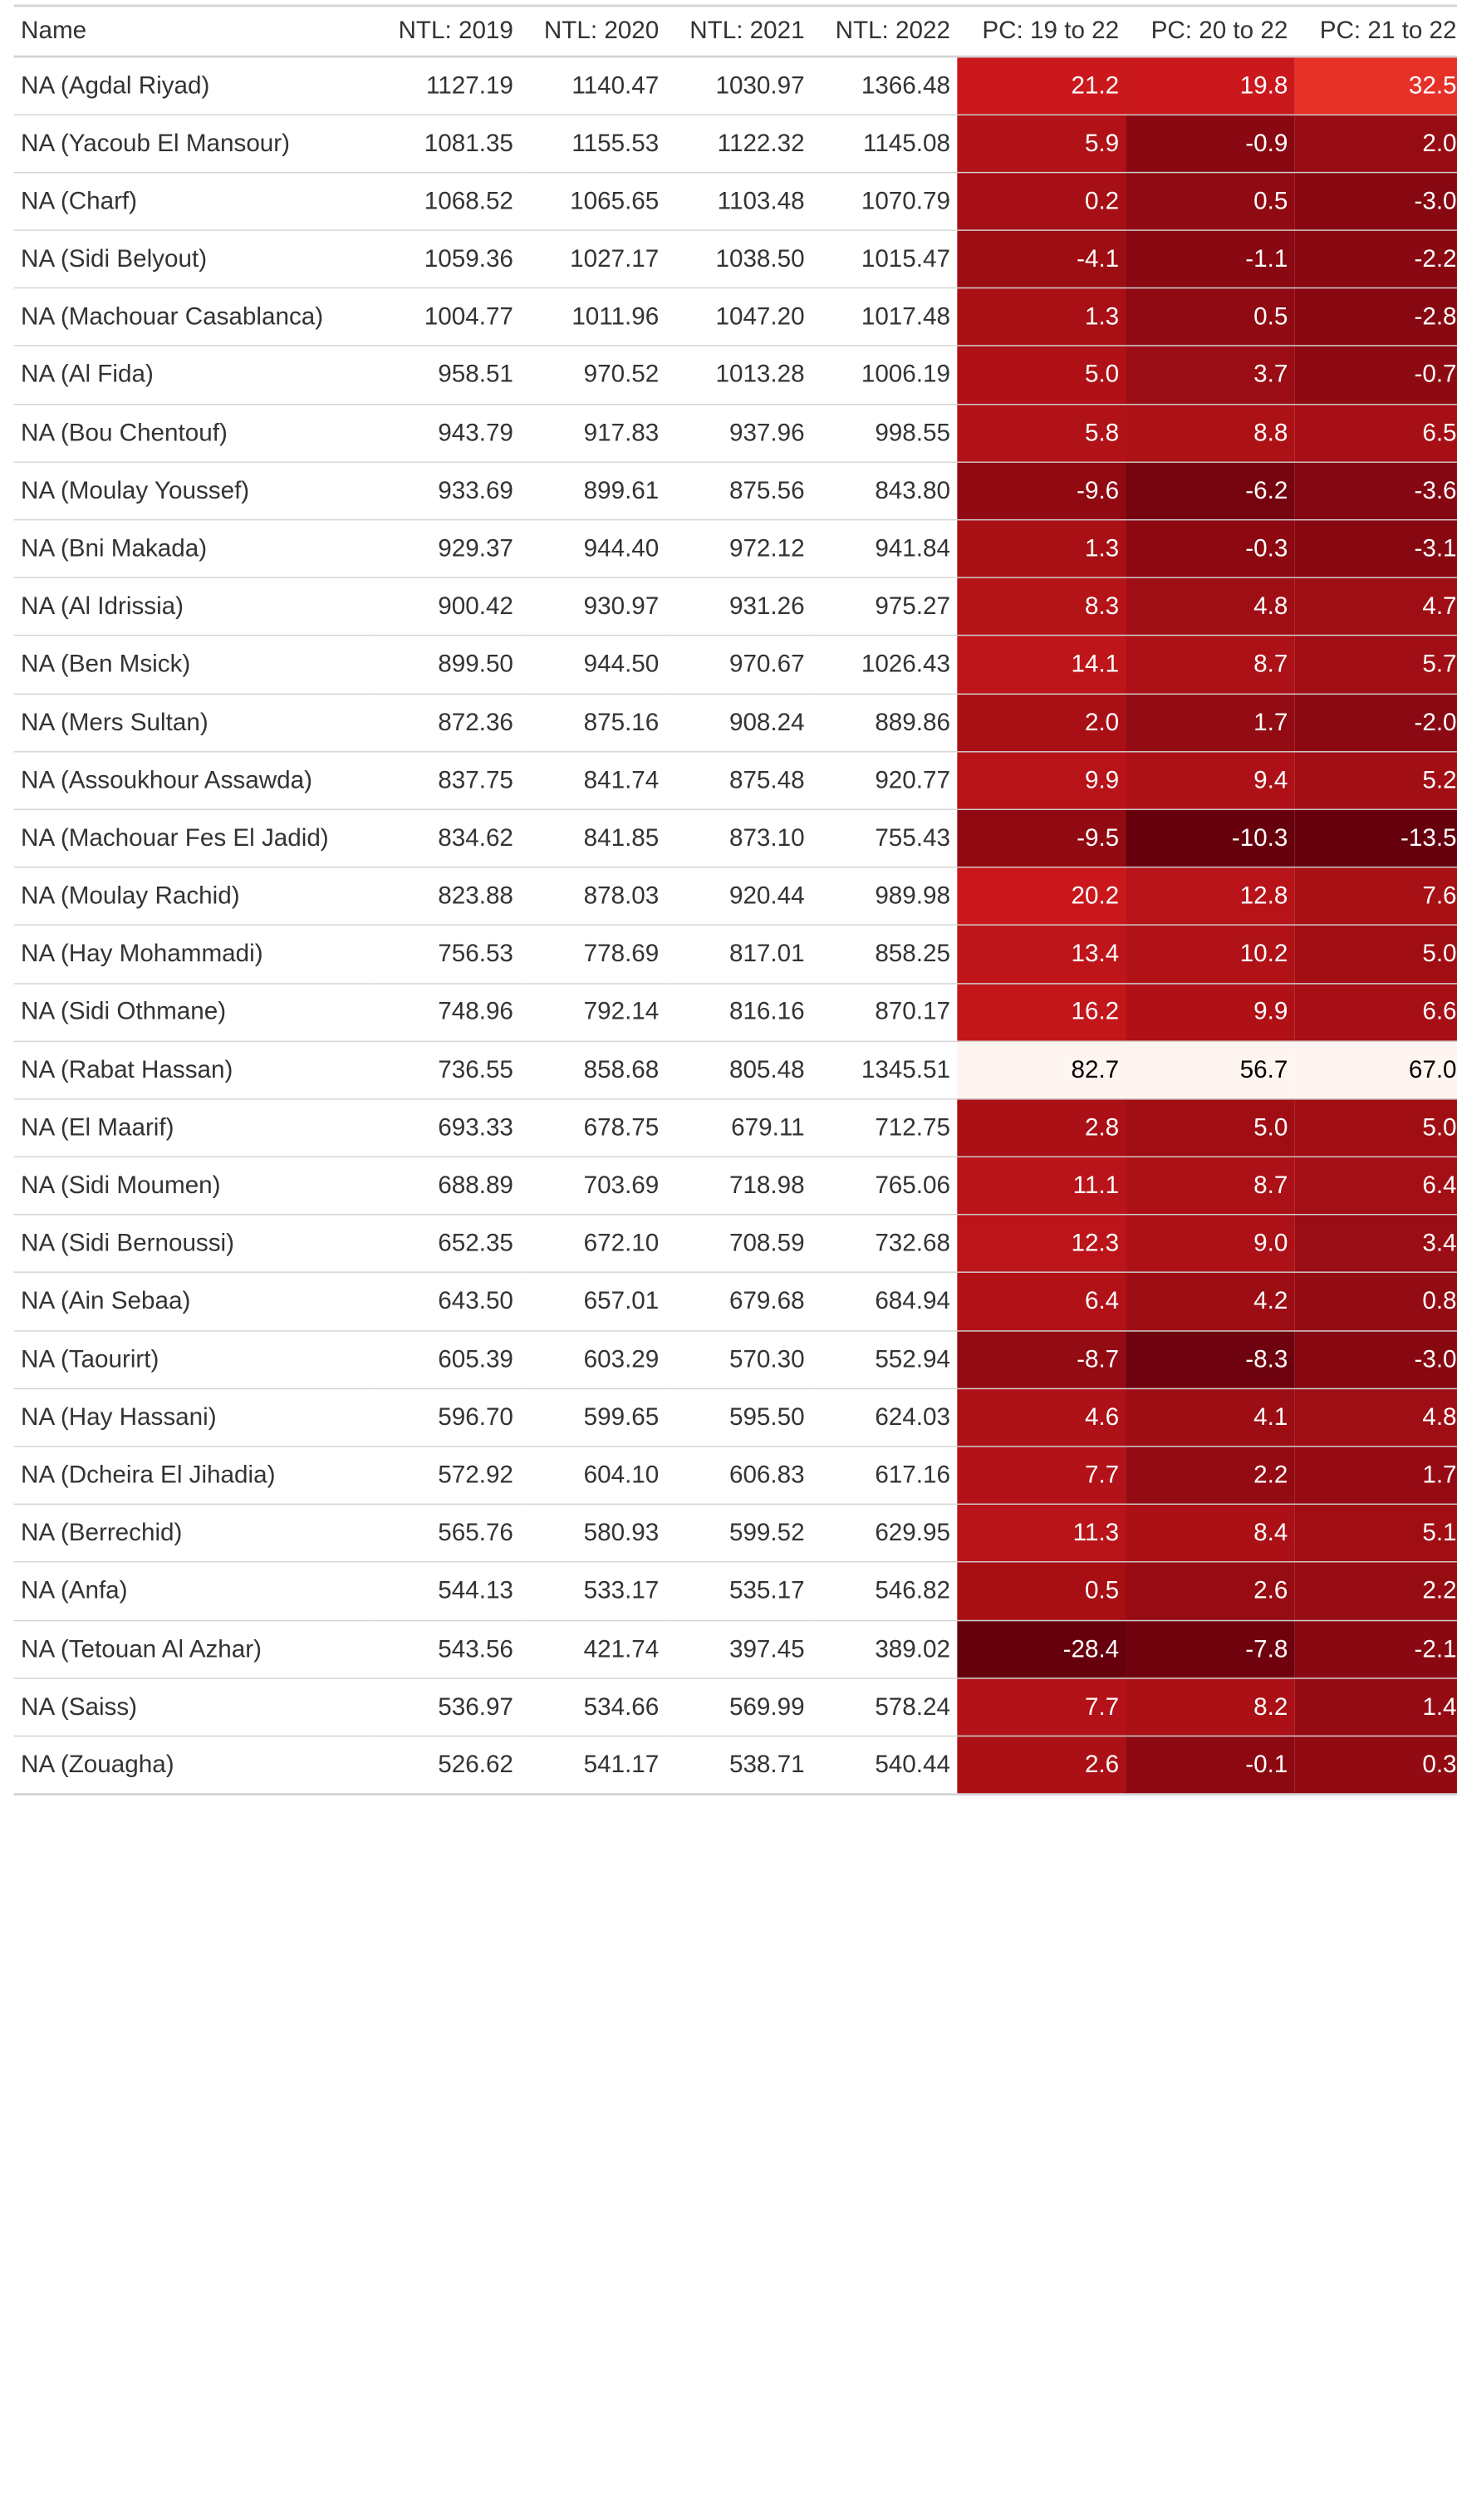 The image size is (1457, 2520). I want to click on cell-pc-20-22: 3.7, so click(1210, 375).